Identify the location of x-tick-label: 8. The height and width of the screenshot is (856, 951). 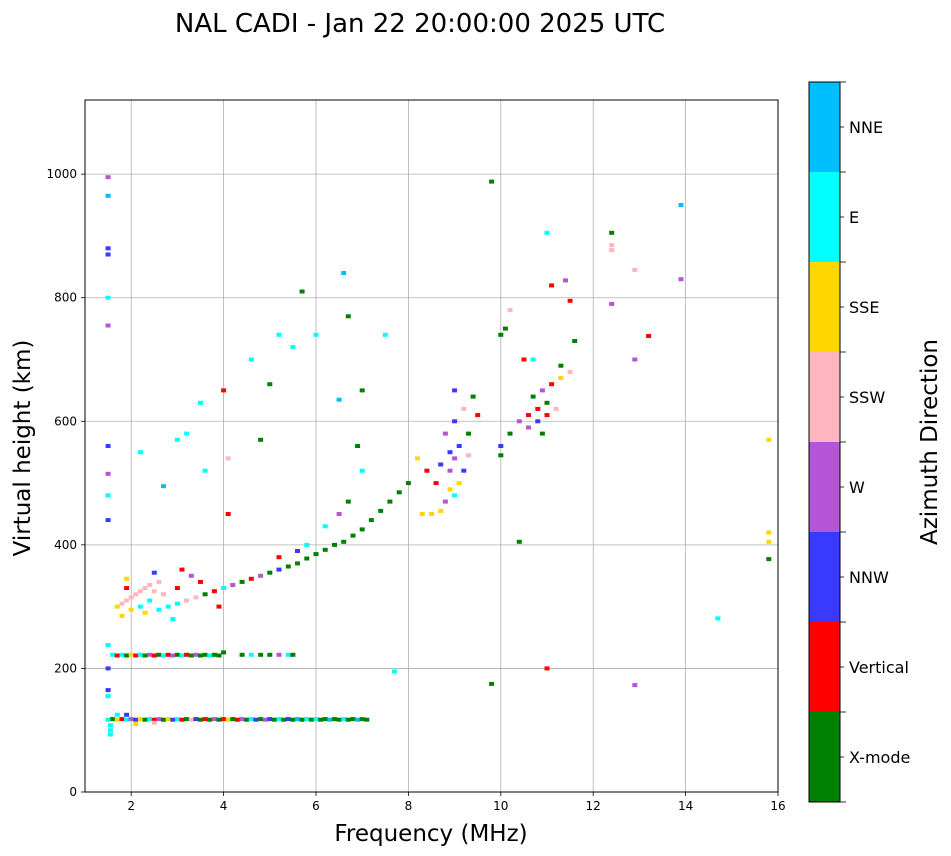
(409, 806).